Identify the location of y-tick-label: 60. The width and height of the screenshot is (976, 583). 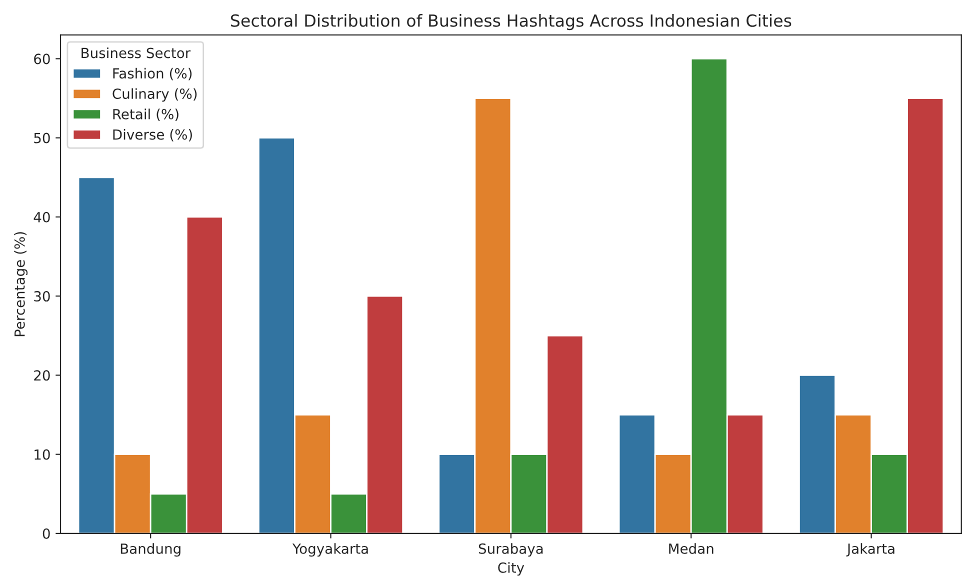
(42, 59).